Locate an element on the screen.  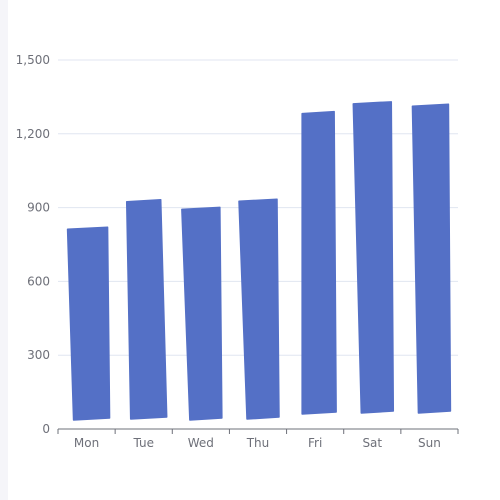
bar-sat is located at coordinates (373, 257).